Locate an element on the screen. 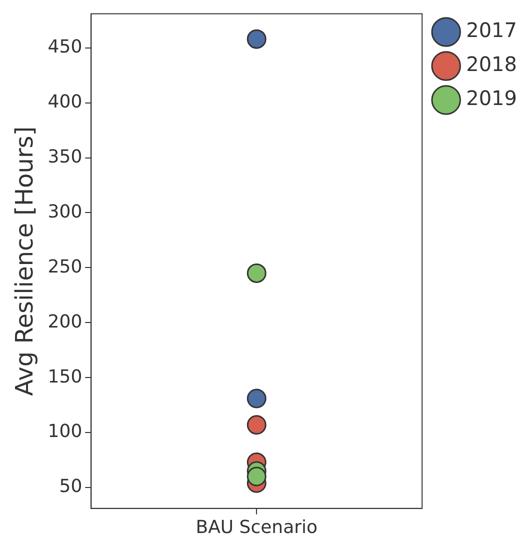 The width and height of the screenshot is (527, 550). legend-label: 2017 is located at coordinates (492, 30).